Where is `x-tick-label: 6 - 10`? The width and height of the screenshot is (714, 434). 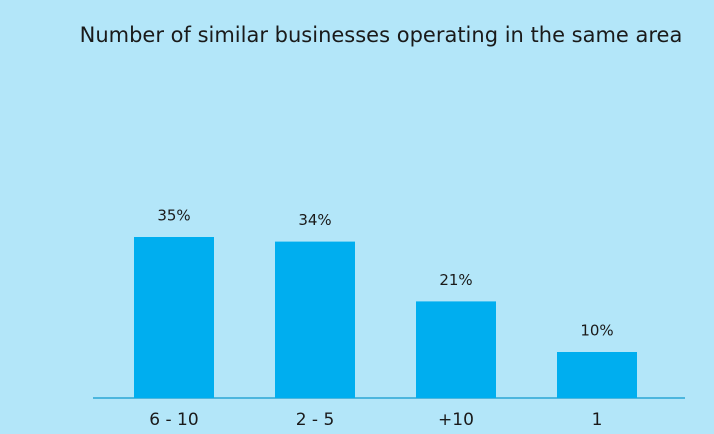
x-tick-label: 6 - 10 is located at coordinates (173, 420).